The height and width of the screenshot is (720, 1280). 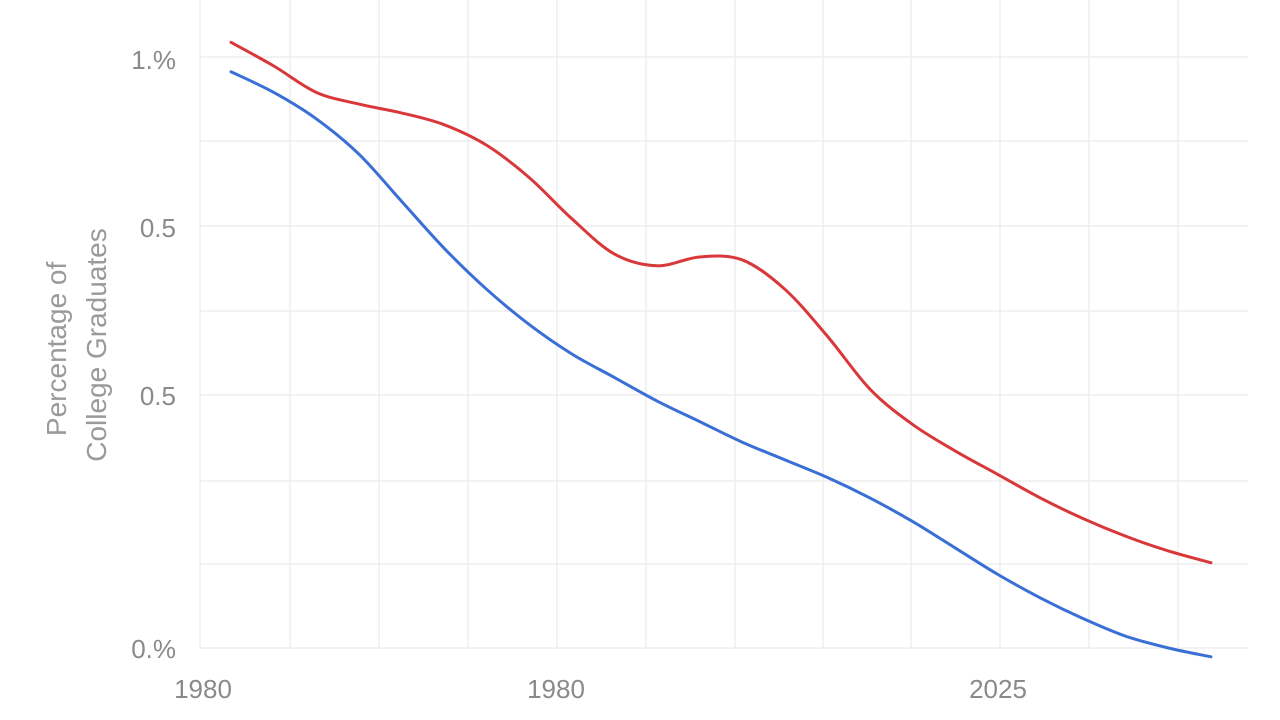 What do you see at coordinates (96, 344) in the screenshot?
I see `y-axis-title-line-2: College Graduates` at bounding box center [96, 344].